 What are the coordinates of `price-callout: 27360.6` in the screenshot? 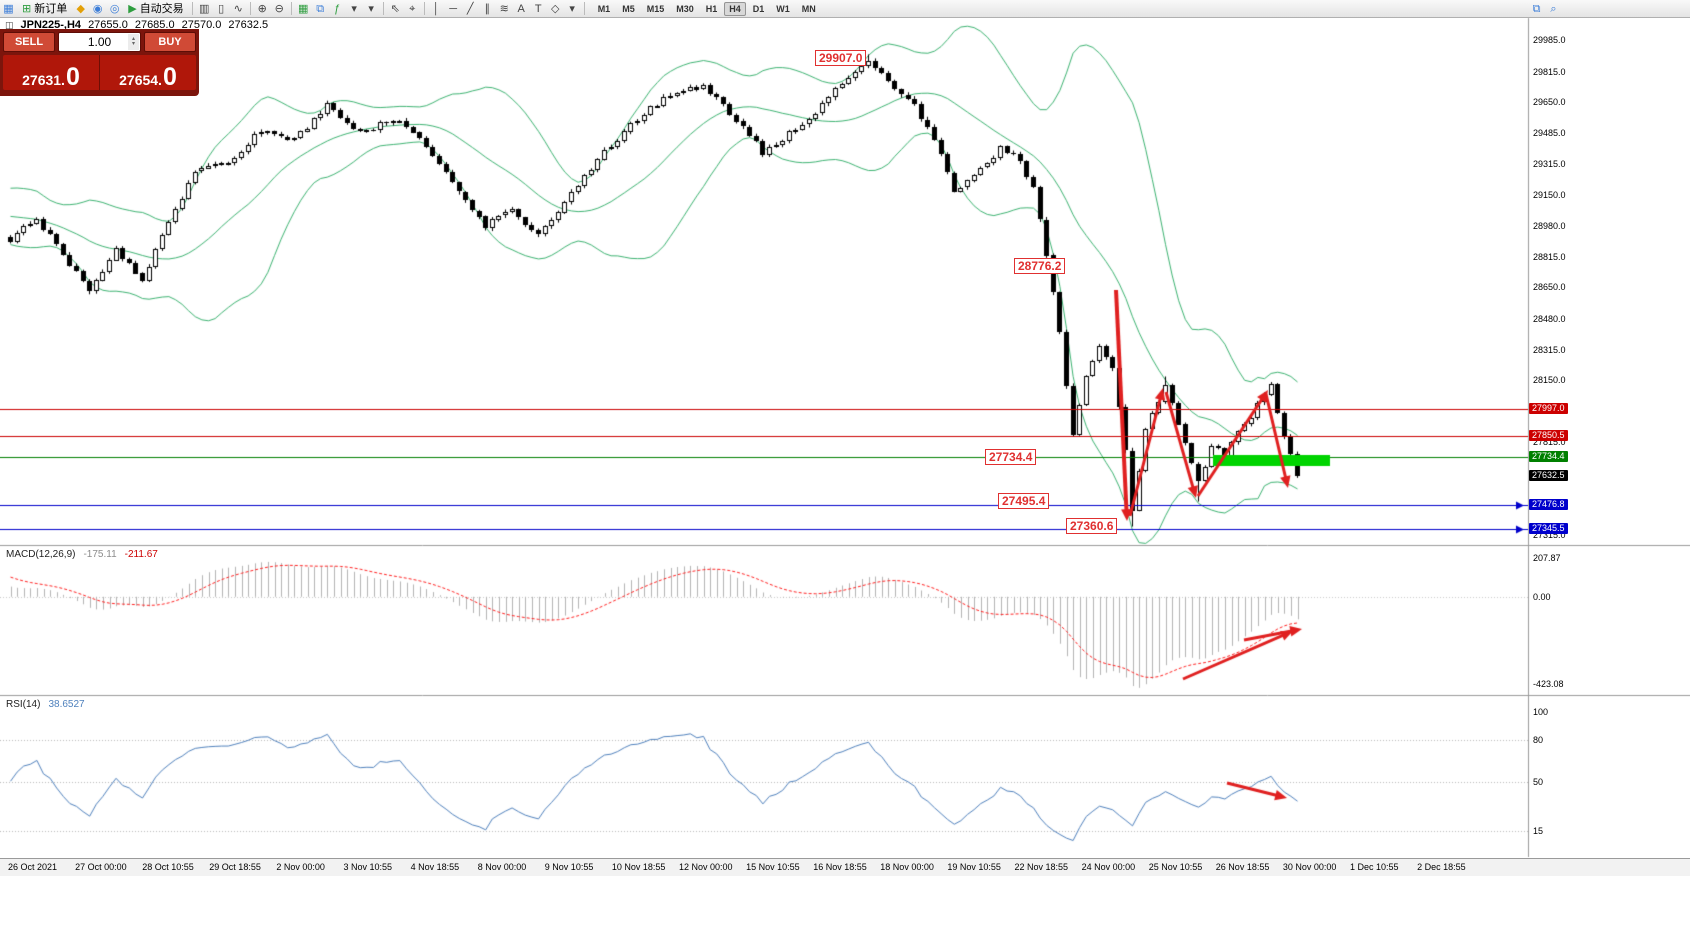 It's located at (1092, 526).